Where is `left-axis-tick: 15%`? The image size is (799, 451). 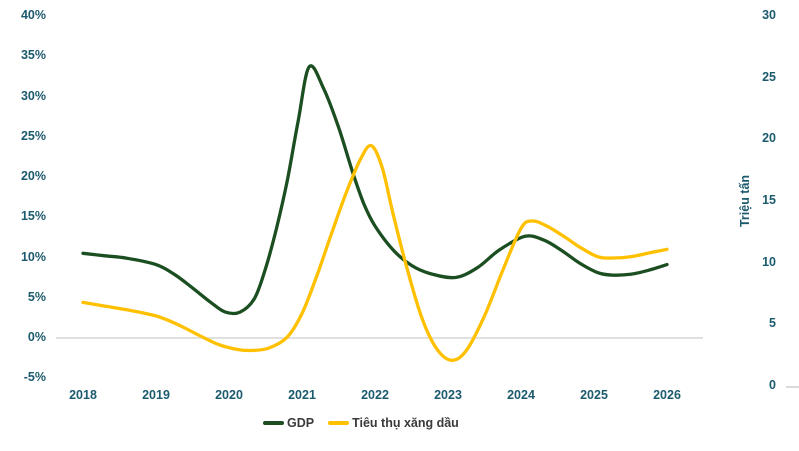 left-axis-tick: 15% is located at coordinates (33, 216).